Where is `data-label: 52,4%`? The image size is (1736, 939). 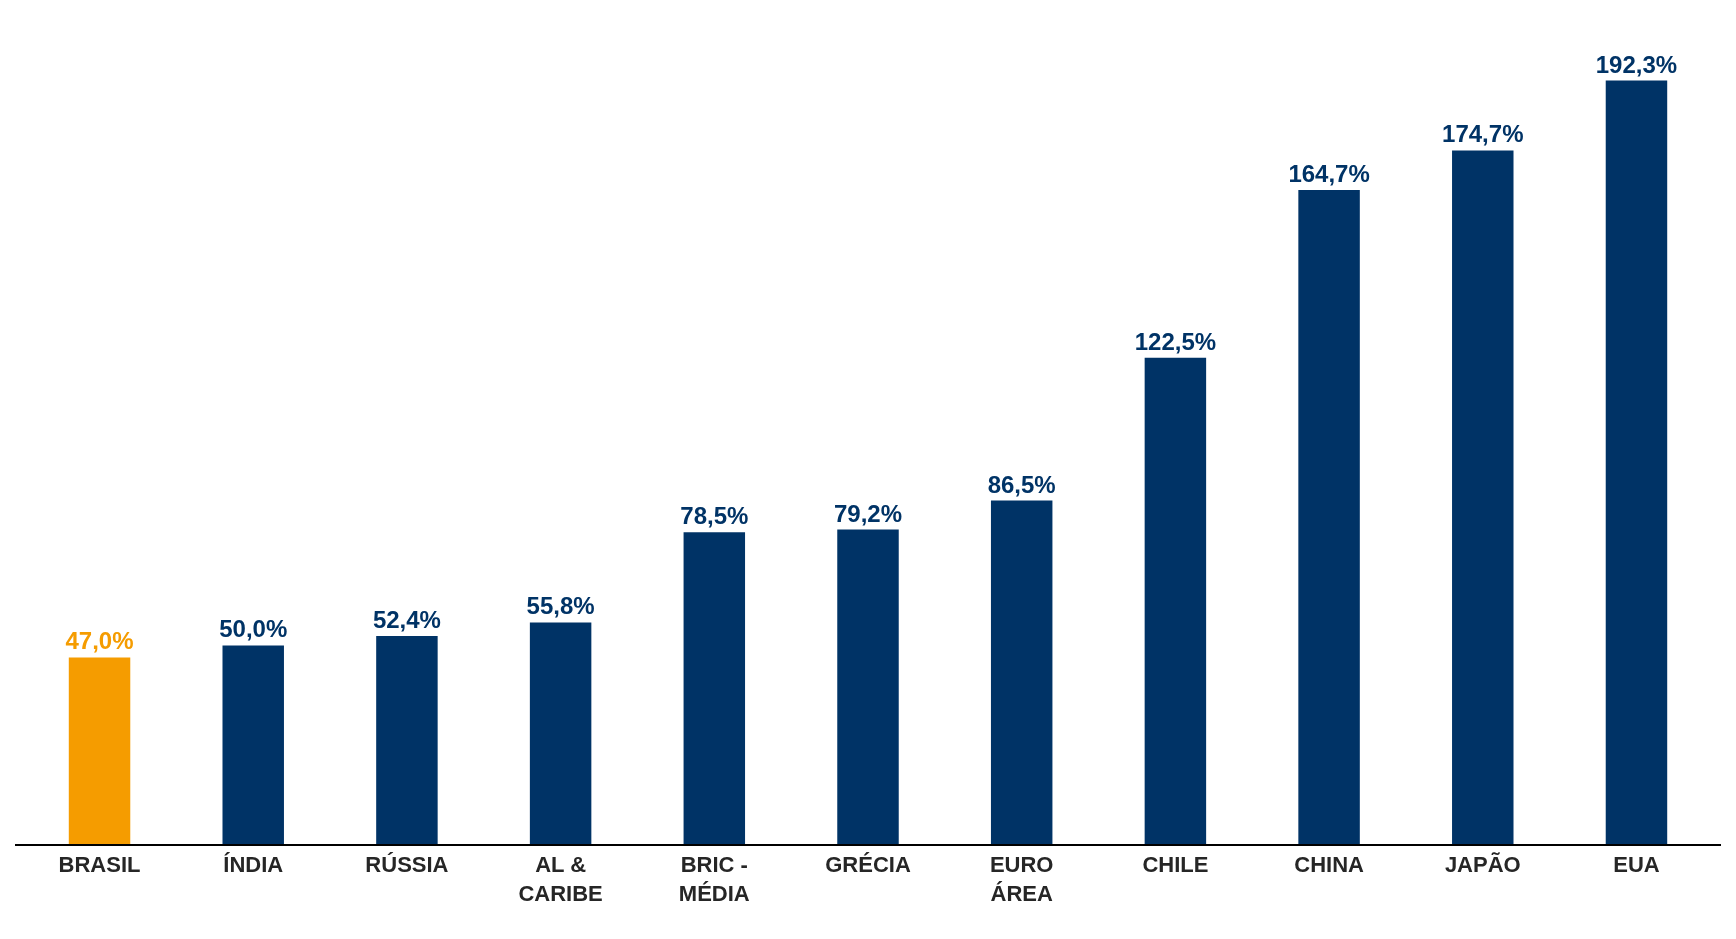
data-label: 52,4% is located at coordinates (406, 619).